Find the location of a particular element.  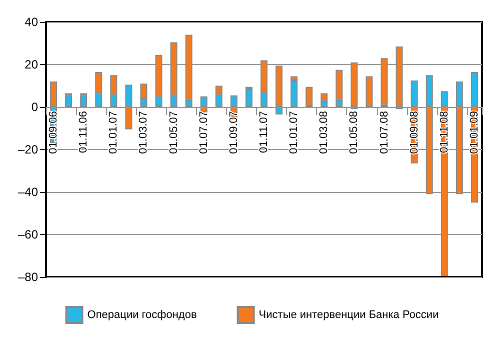

x-tick-label: 01.11.06 is located at coordinates (84, 132).